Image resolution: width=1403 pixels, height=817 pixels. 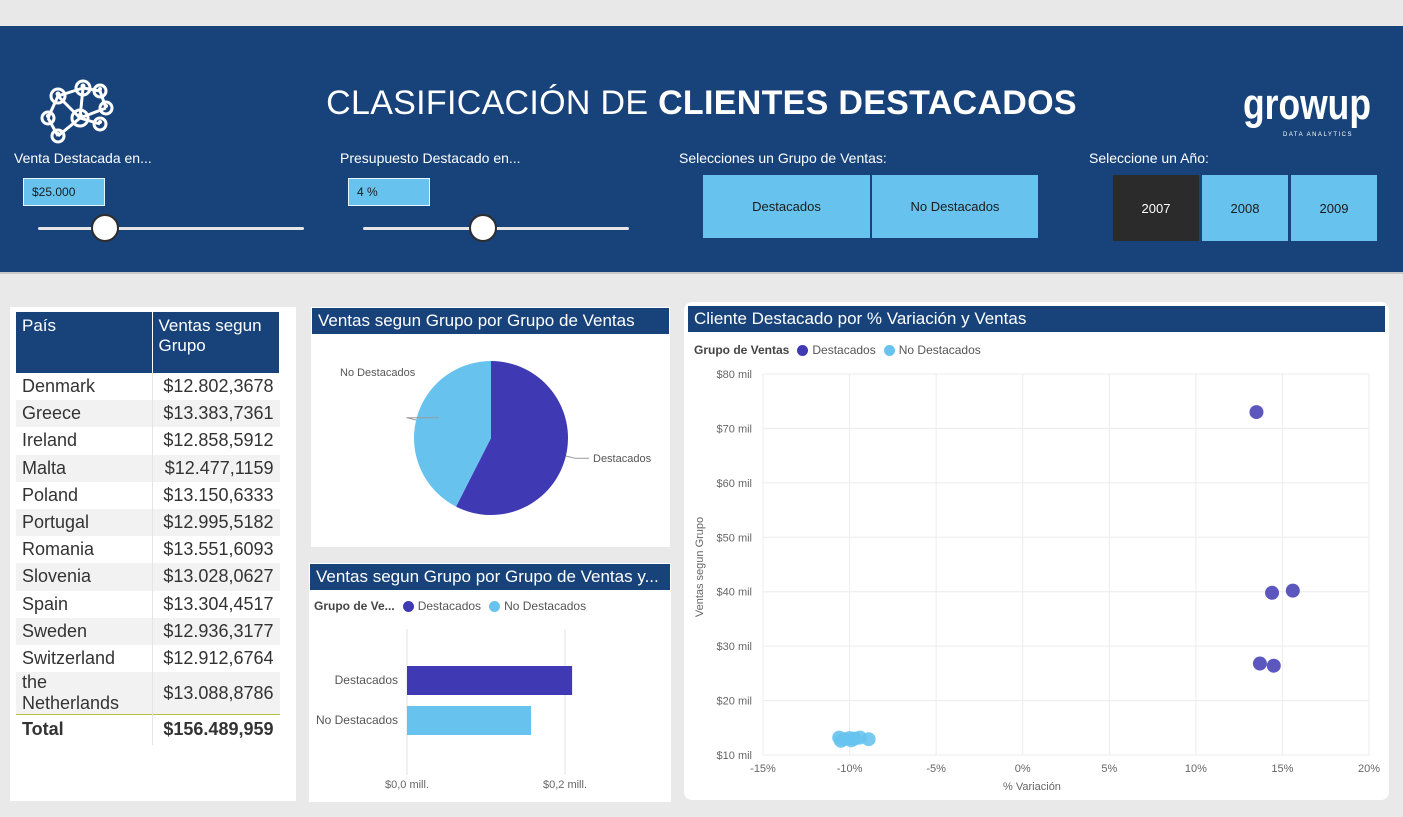 What do you see at coordinates (218, 549) in the screenshot?
I see `sales-cell: $13.551,6093` at bounding box center [218, 549].